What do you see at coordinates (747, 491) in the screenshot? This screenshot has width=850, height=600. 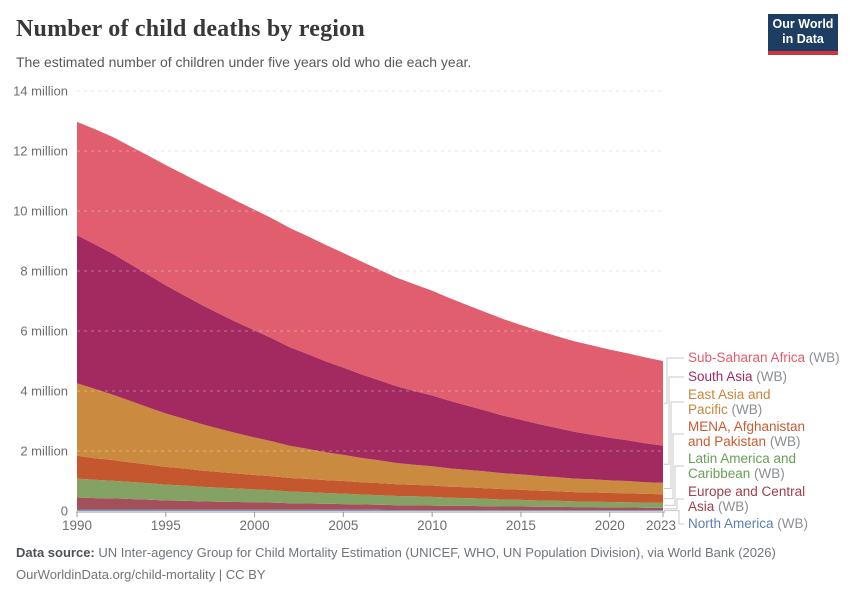 I see `legend-label-text: Europe and Central` at bounding box center [747, 491].